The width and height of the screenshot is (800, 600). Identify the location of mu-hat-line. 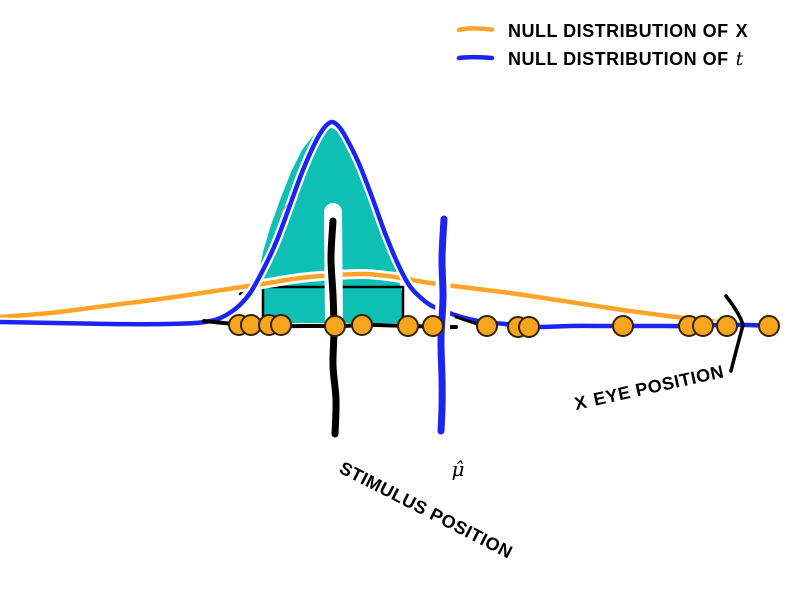
(442, 325).